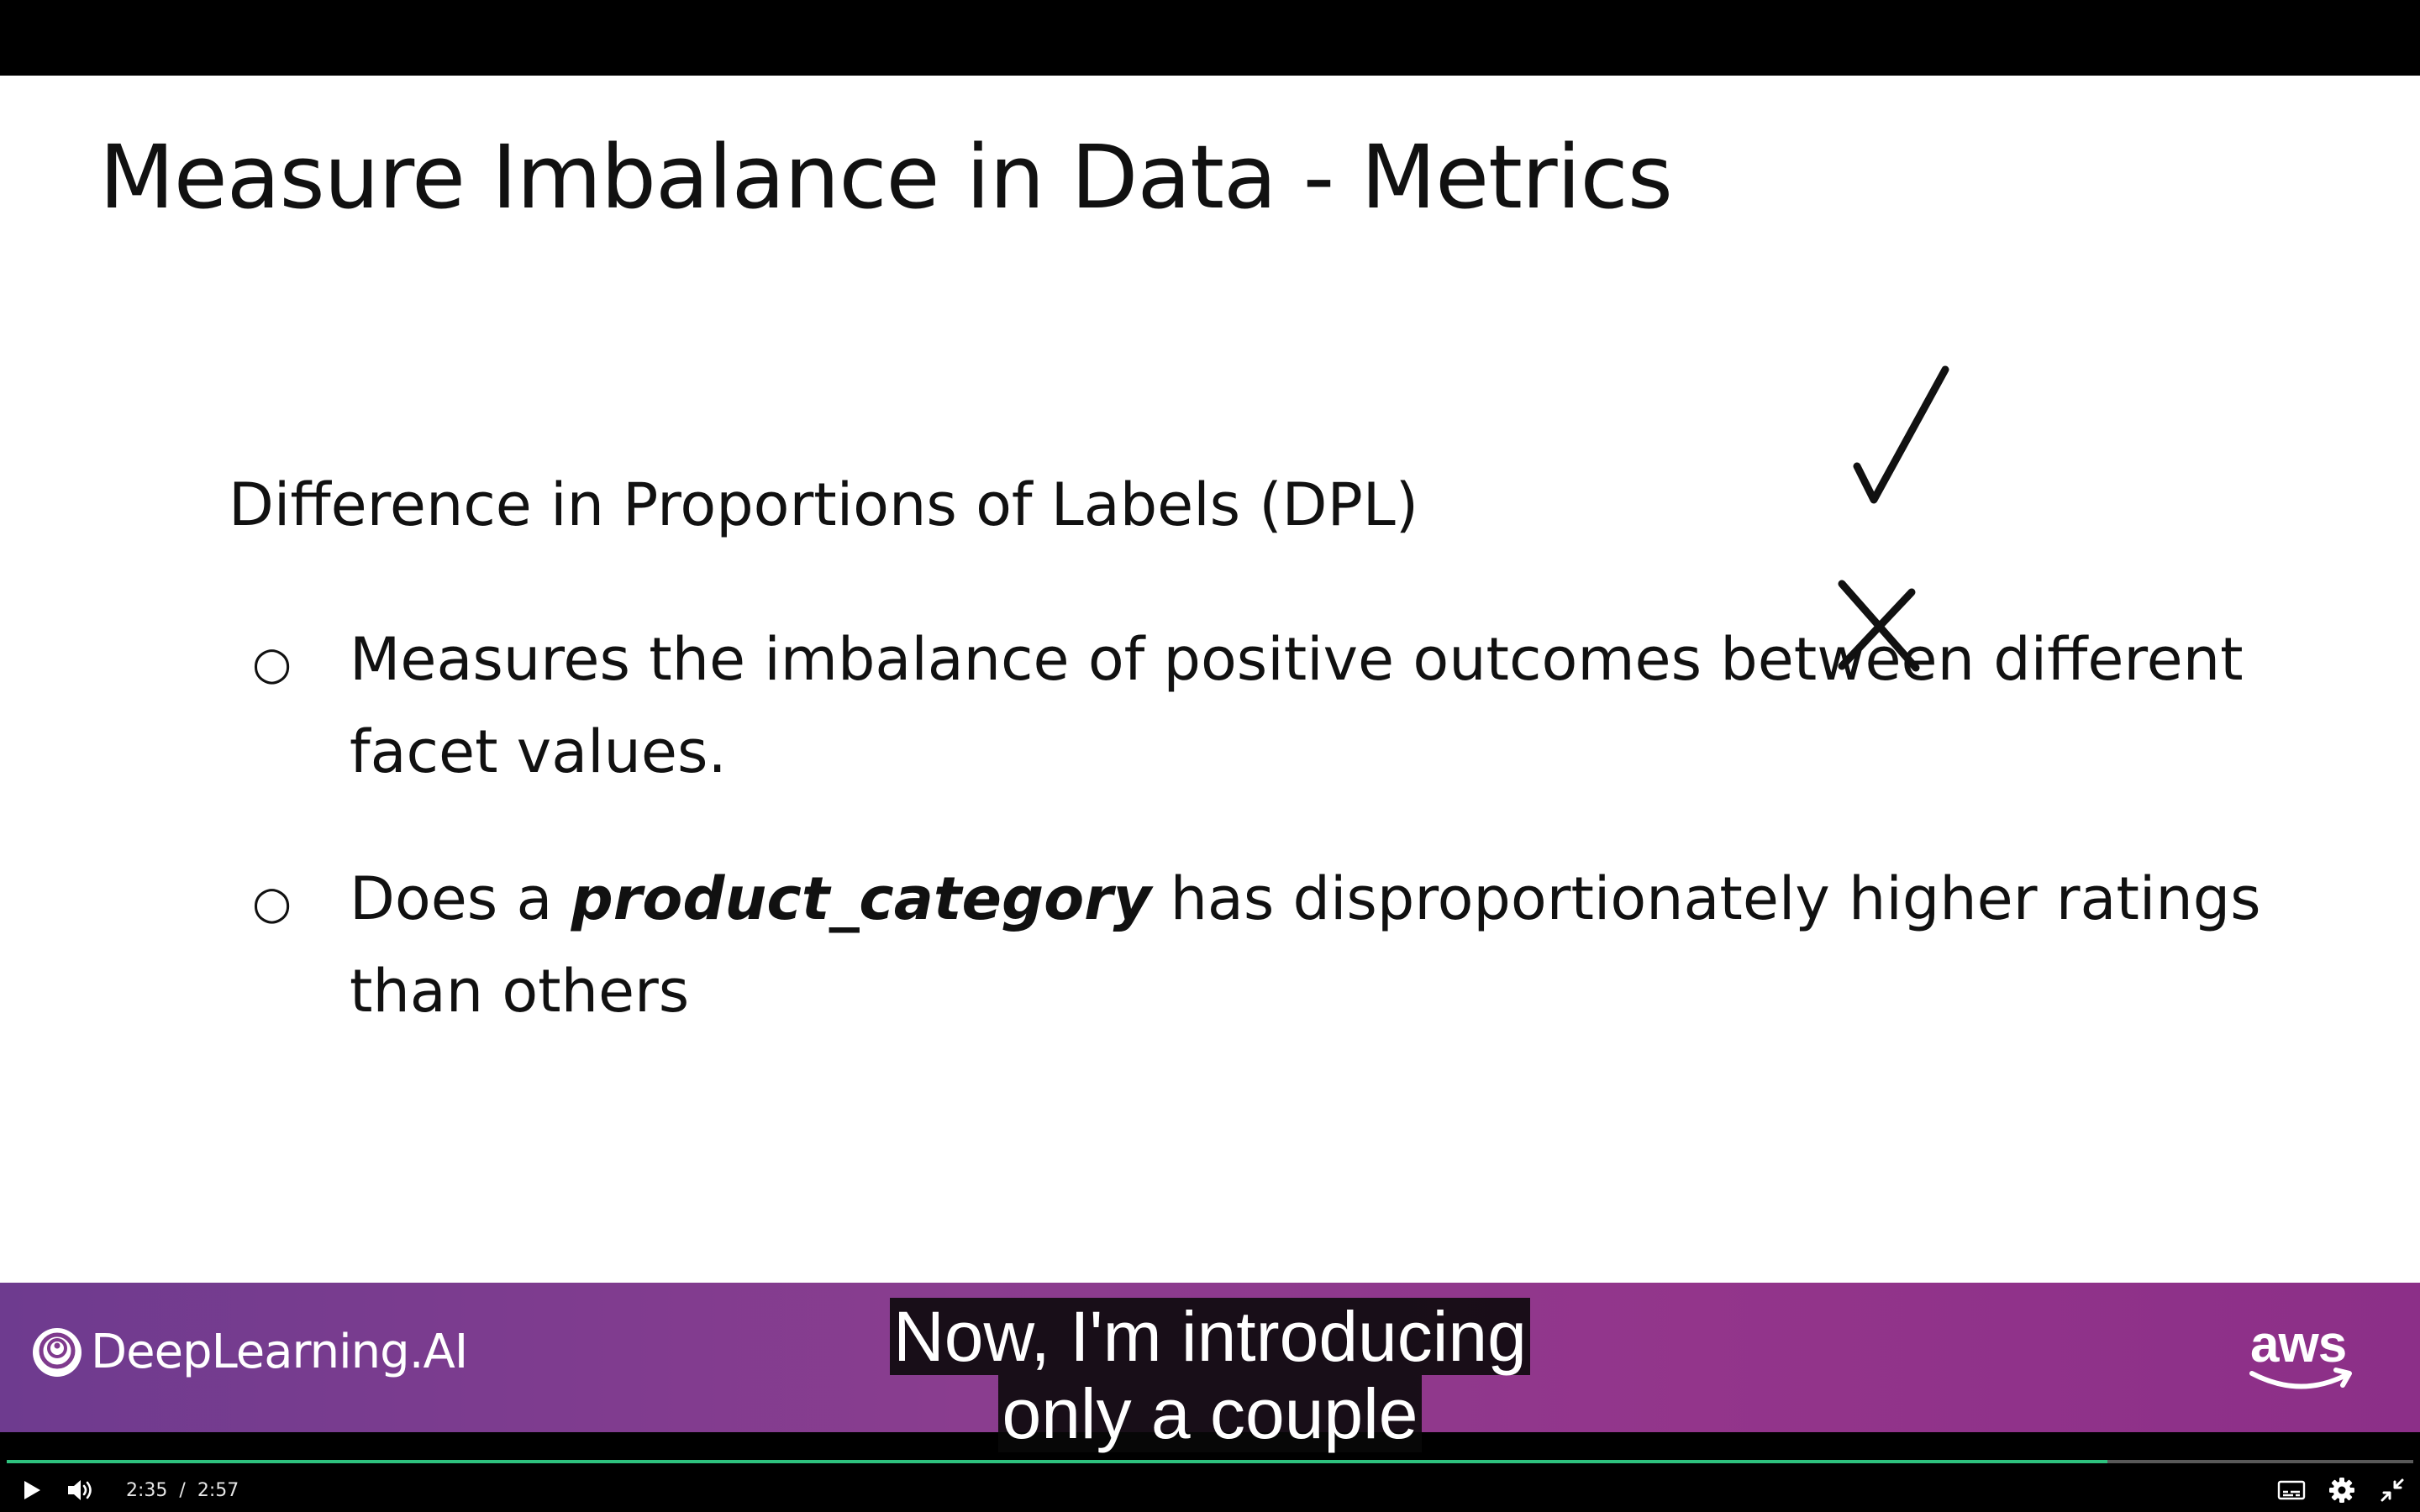  What do you see at coordinates (862, 898) in the screenshot?
I see `bullet-example-emphasis: product_category` at bounding box center [862, 898].